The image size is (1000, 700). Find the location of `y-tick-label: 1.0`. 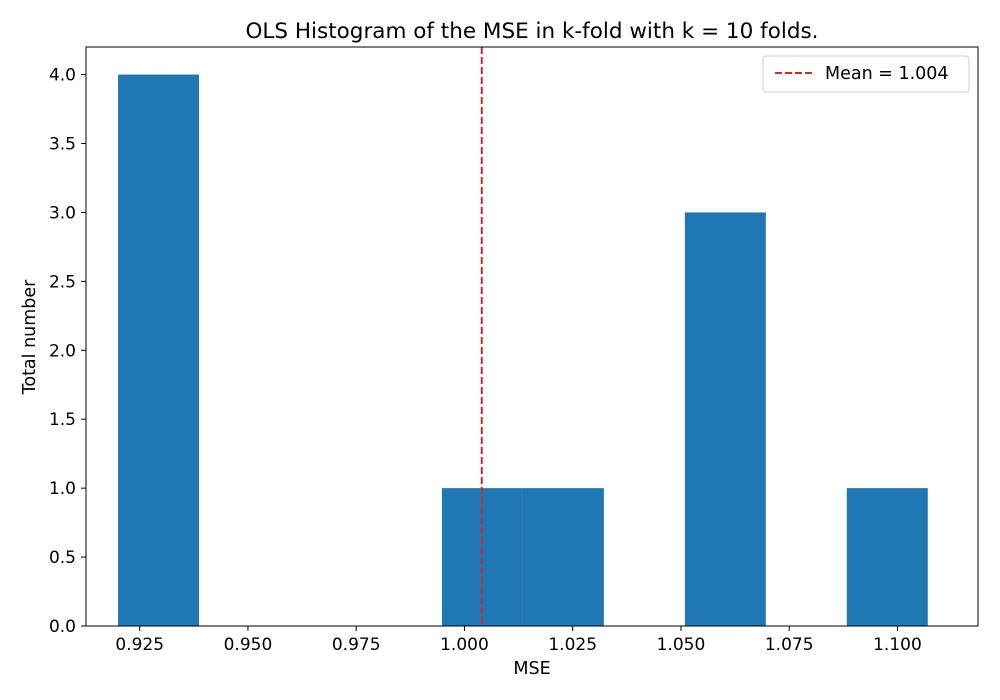

y-tick-label: 1.0 is located at coordinates (62, 489).